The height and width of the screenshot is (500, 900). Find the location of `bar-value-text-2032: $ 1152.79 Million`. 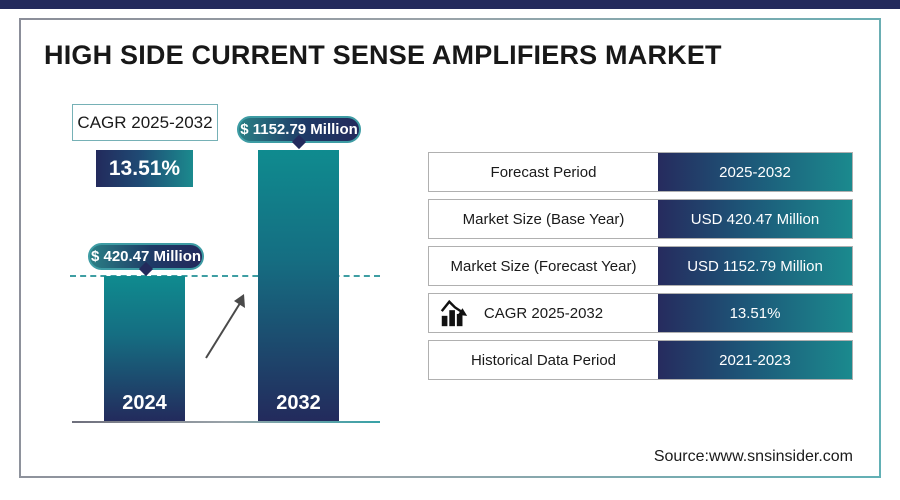

bar-value-text-2032: $ 1152.79 Million is located at coordinates (299, 129).